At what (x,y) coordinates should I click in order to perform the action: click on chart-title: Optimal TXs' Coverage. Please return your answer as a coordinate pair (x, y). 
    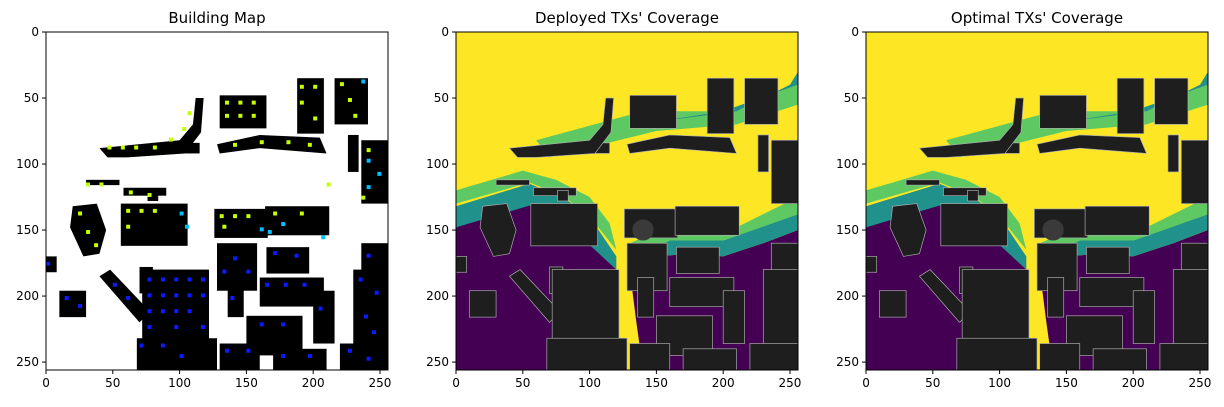
    Looking at the image, I should click on (1037, 18).